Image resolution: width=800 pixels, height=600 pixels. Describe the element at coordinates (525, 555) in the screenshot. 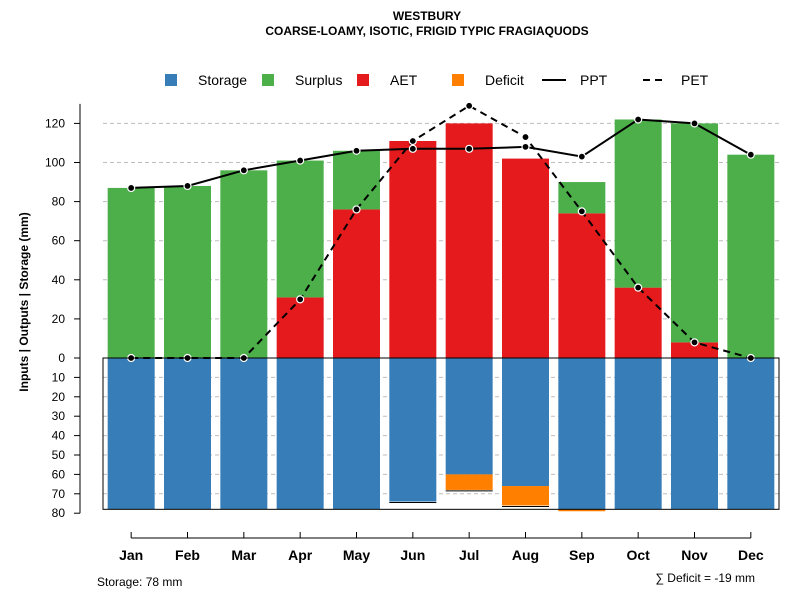

I see `x-tick-label: Aug` at that location.